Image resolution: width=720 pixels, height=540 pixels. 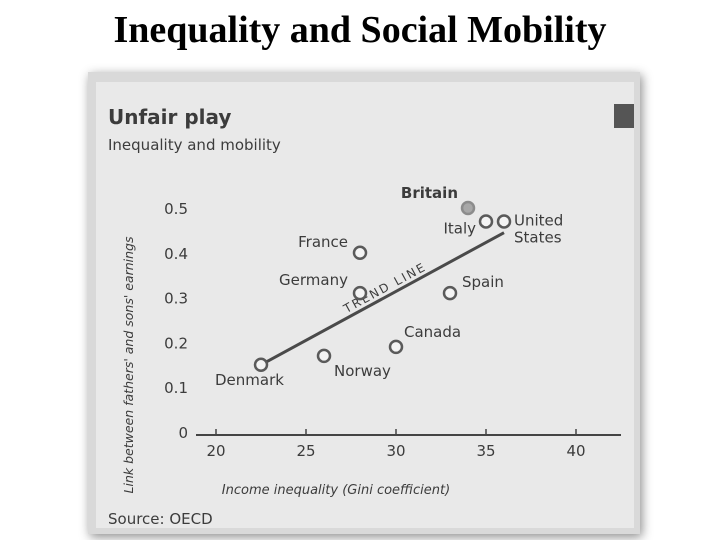 What do you see at coordinates (313, 280) in the screenshot?
I see `label-germany: Germany` at bounding box center [313, 280].